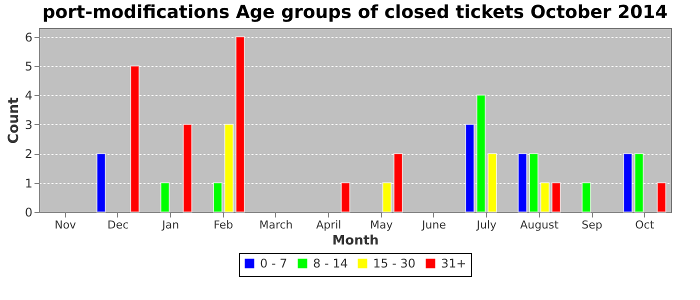  I want to click on x-tick-label: Dec, so click(118, 225).